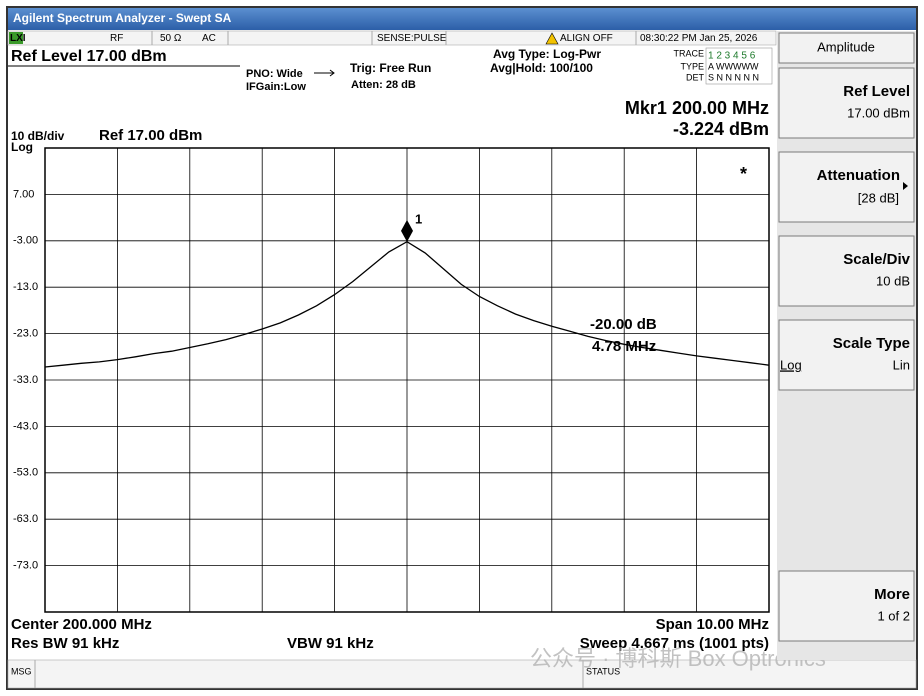 This screenshot has width=924, height=696. I want to click on y-tick-label: -23.0, so click(25, 334).